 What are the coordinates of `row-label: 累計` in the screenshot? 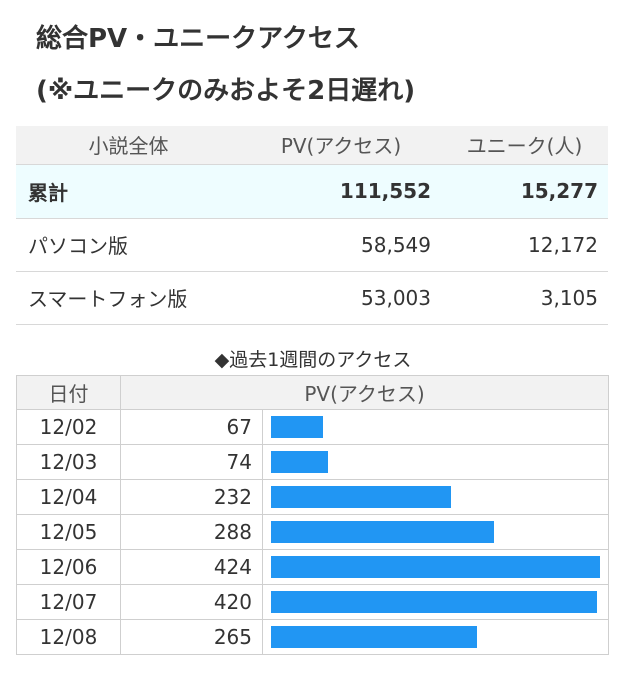 It's located at (48, 192).